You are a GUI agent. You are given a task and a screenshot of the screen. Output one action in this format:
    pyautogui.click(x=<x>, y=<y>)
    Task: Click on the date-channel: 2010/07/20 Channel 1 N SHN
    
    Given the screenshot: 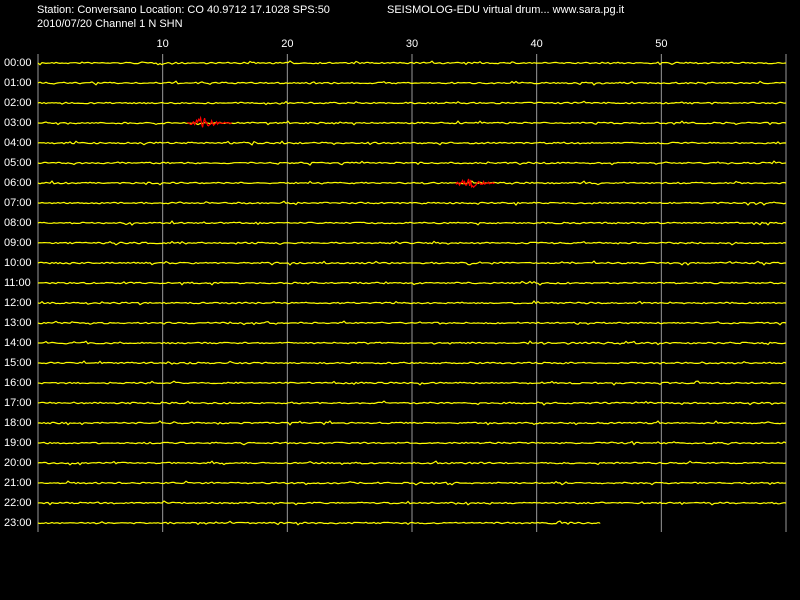 What is the action you would take?
    pyautogui.click(x=110, y=24)
    